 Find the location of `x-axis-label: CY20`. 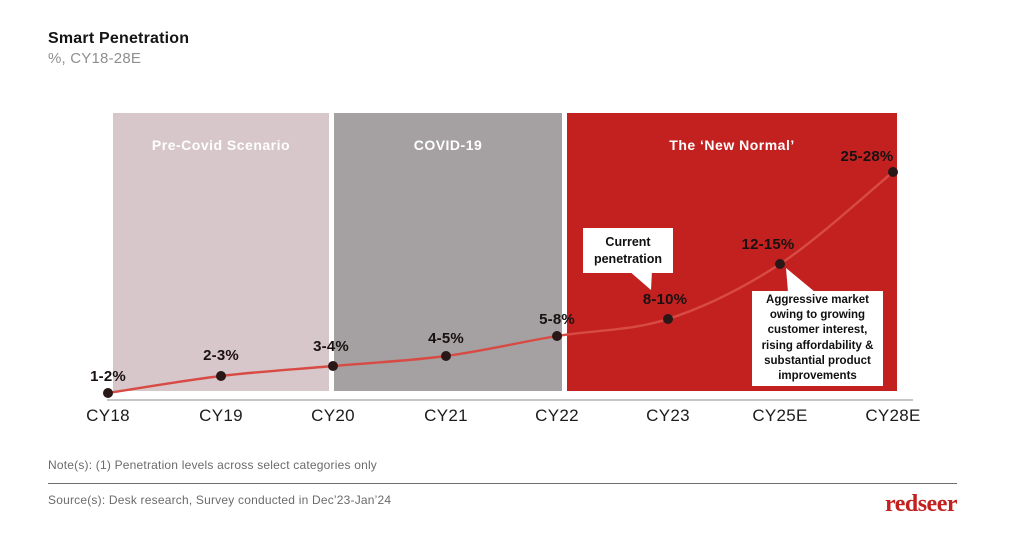

x-axis-label: CY20 is located at coordinates (333, 415).